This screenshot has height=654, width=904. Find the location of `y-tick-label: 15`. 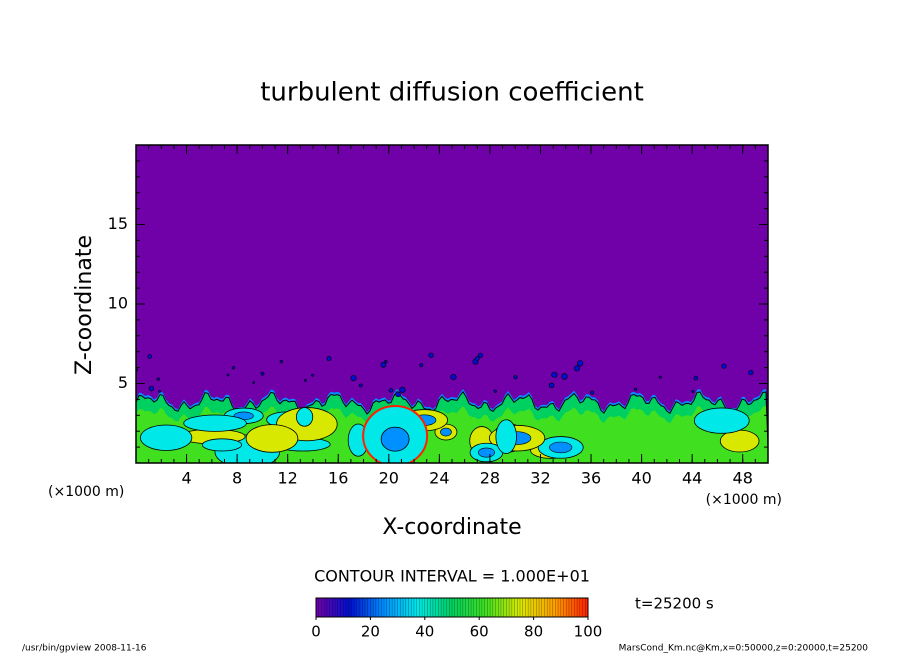

y-tick-label: 15 is located at coordinates (118, 223).